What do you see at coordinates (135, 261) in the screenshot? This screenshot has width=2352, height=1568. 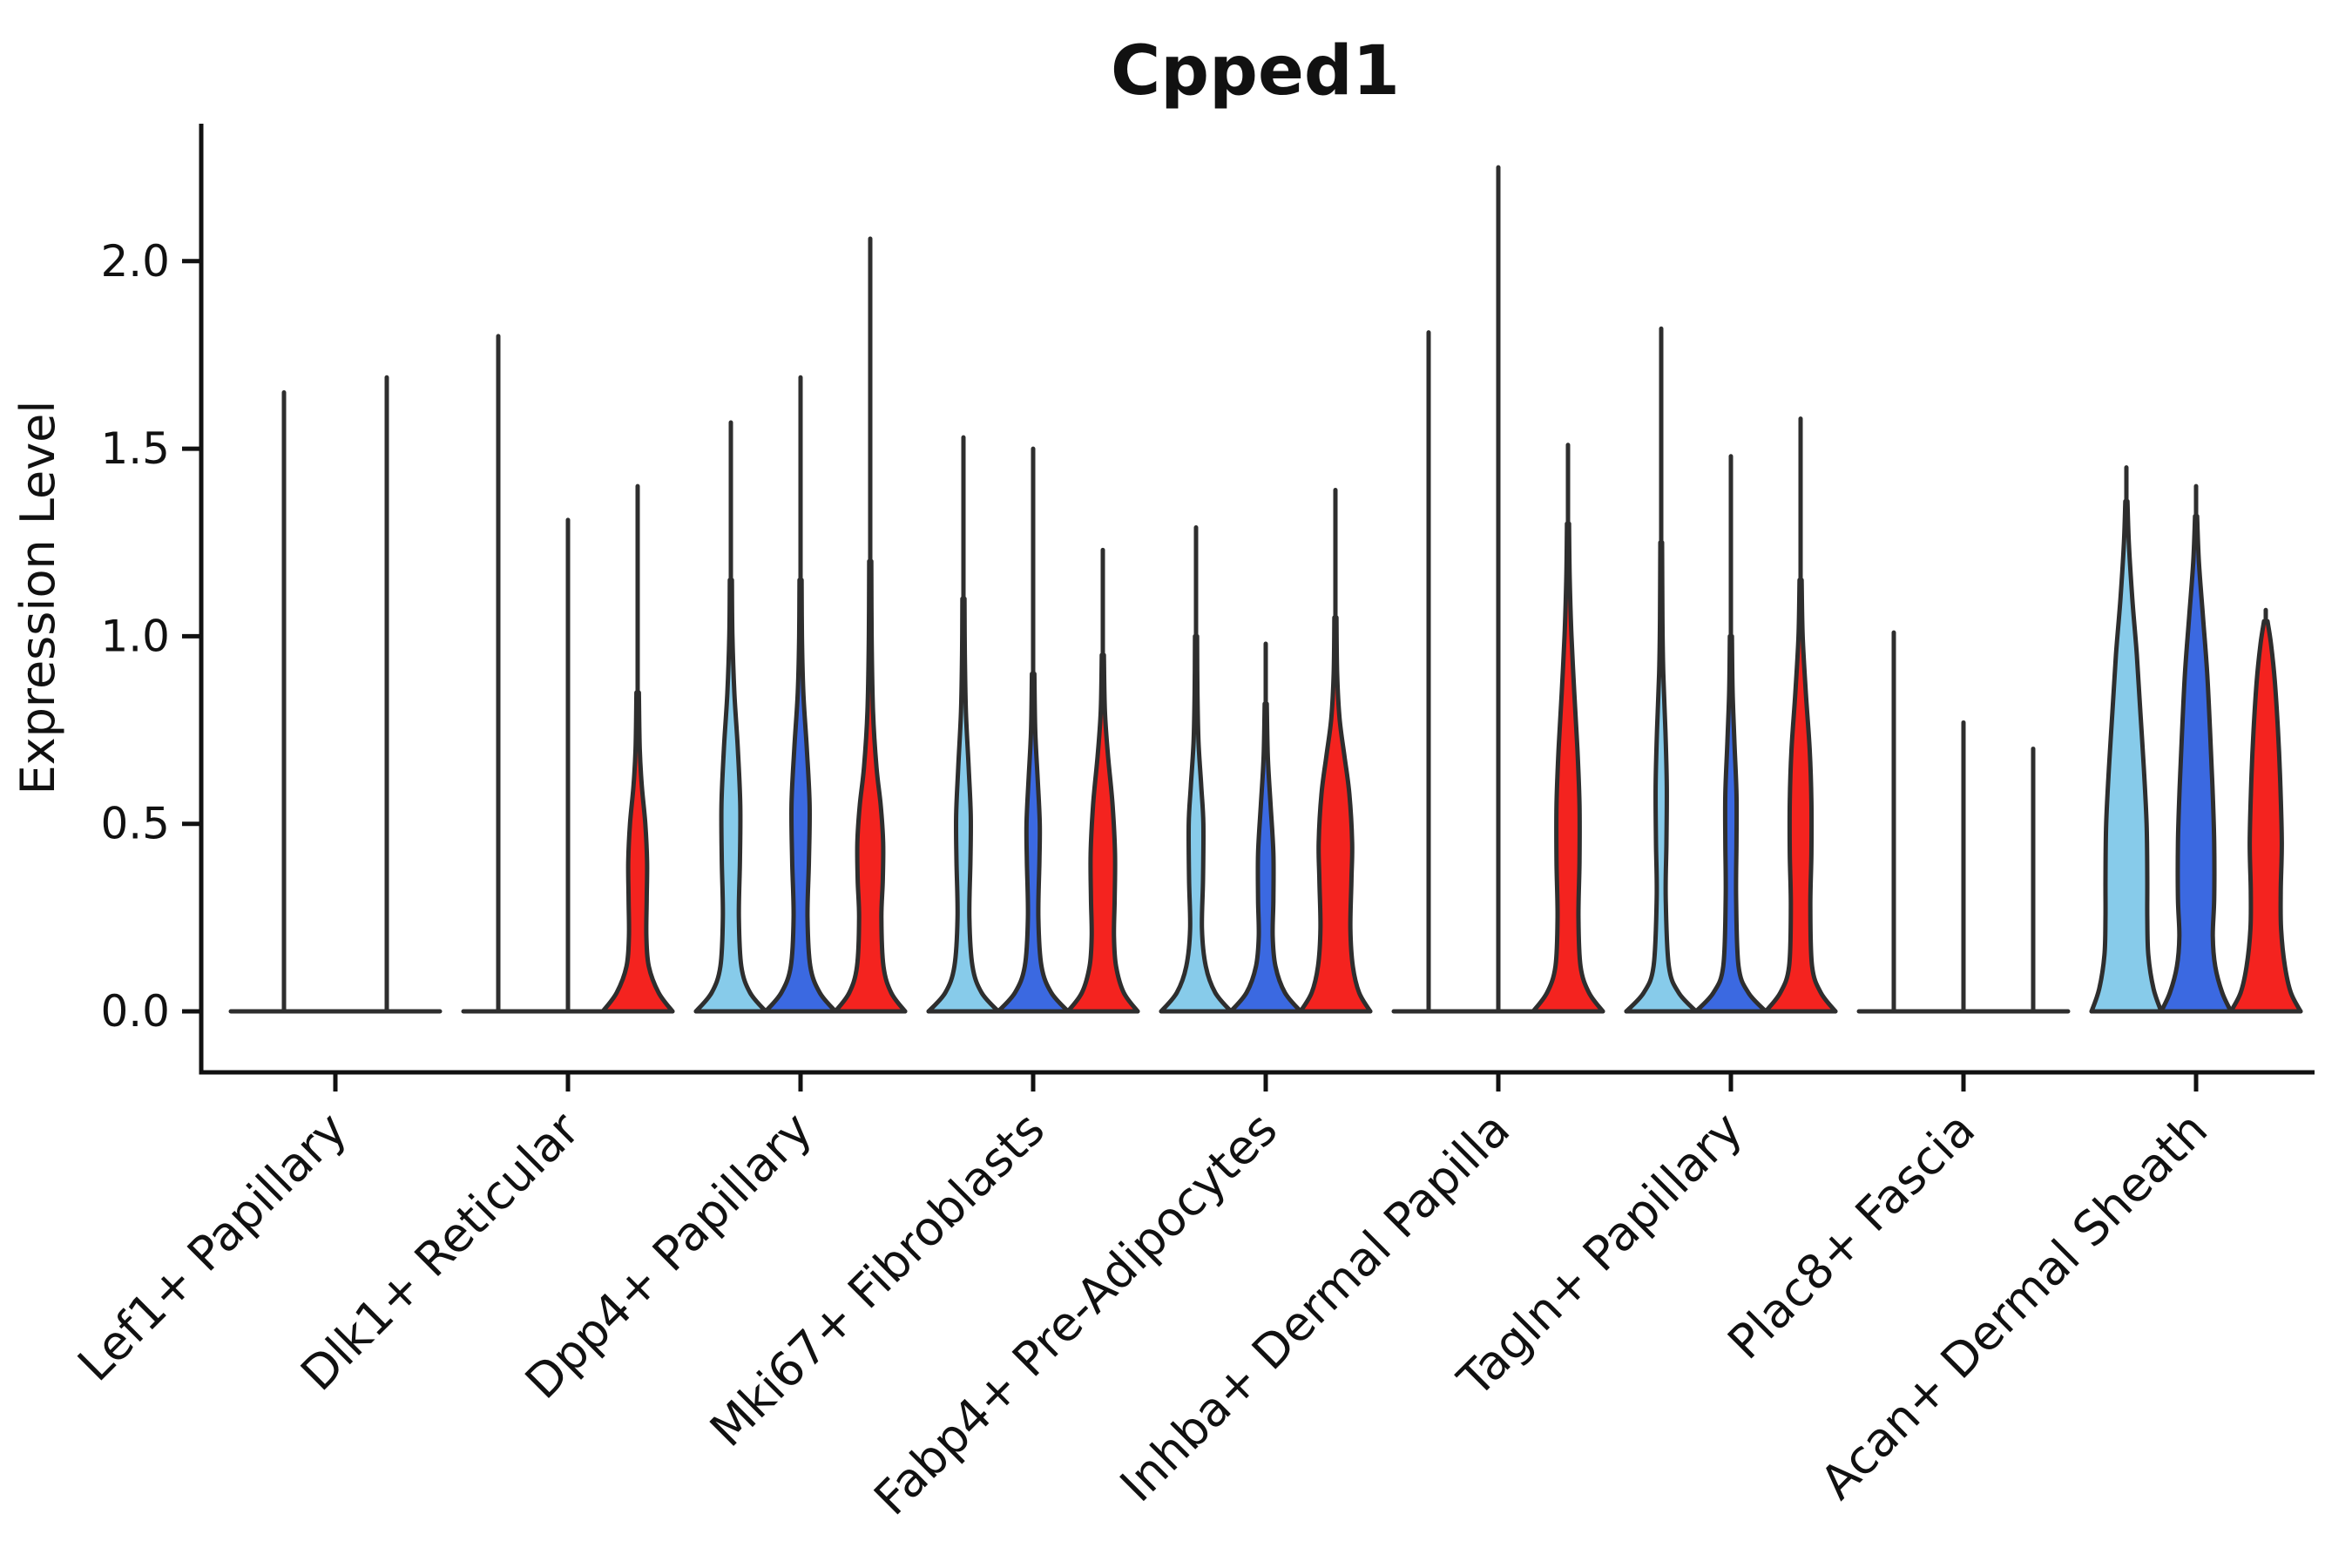 I see `y-axis-tick-label: 2.0` at bounding box center [135, 261].